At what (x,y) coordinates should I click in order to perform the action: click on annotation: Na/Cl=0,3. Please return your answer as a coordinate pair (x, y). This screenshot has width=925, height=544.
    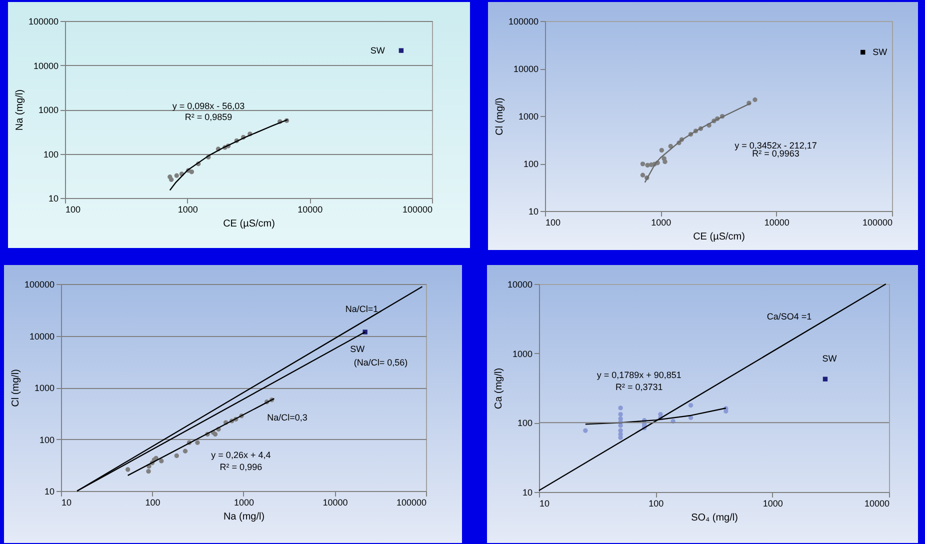
    Looking at the image, I should click on (287, 417).